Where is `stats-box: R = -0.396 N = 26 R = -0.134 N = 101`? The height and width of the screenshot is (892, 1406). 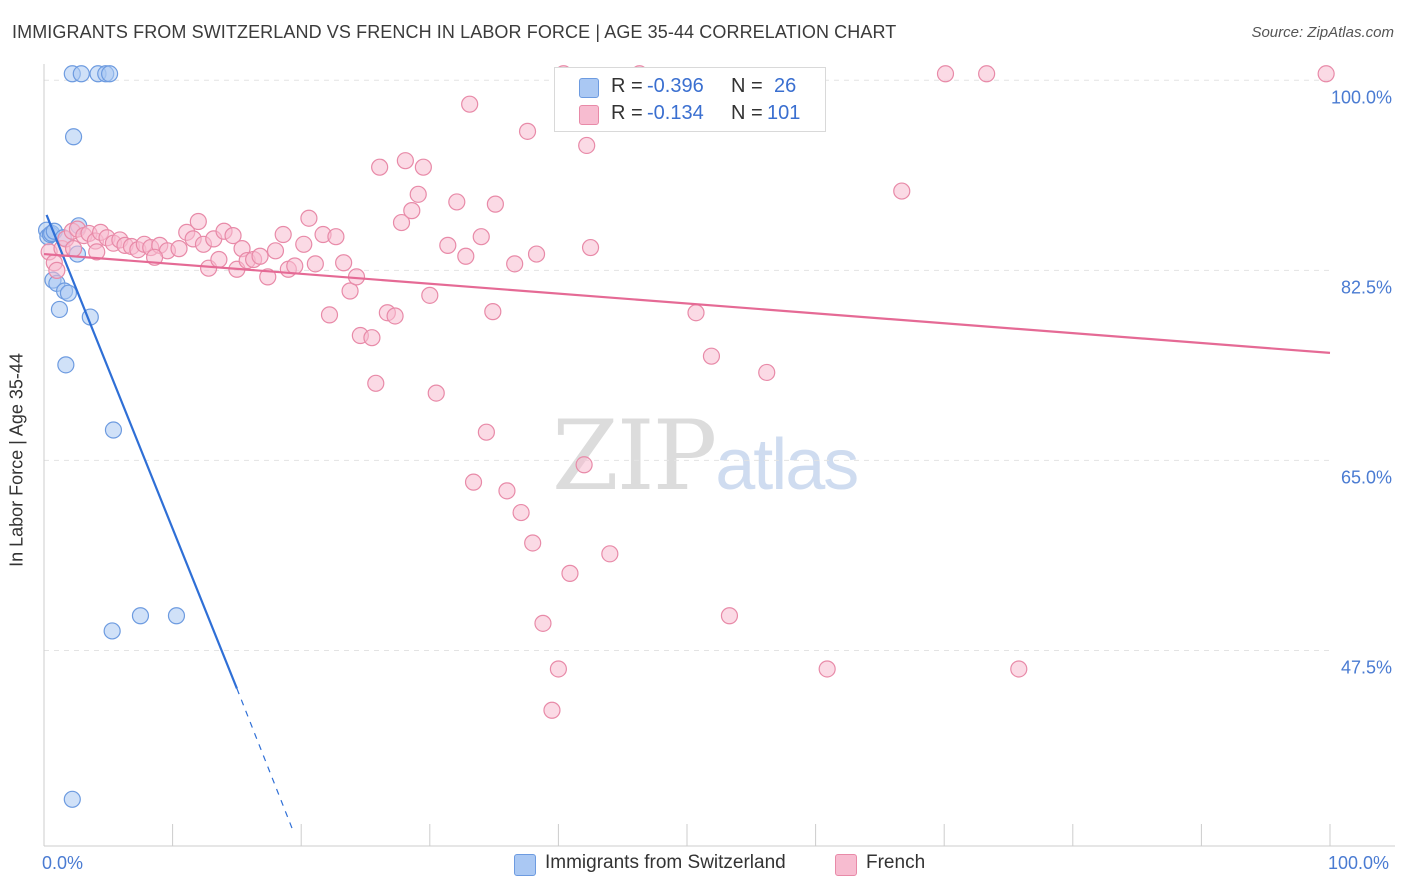
stats-box: R = -0.396 N = 26 R = -0.134 N = 101 is located at coordinates (690, 99).